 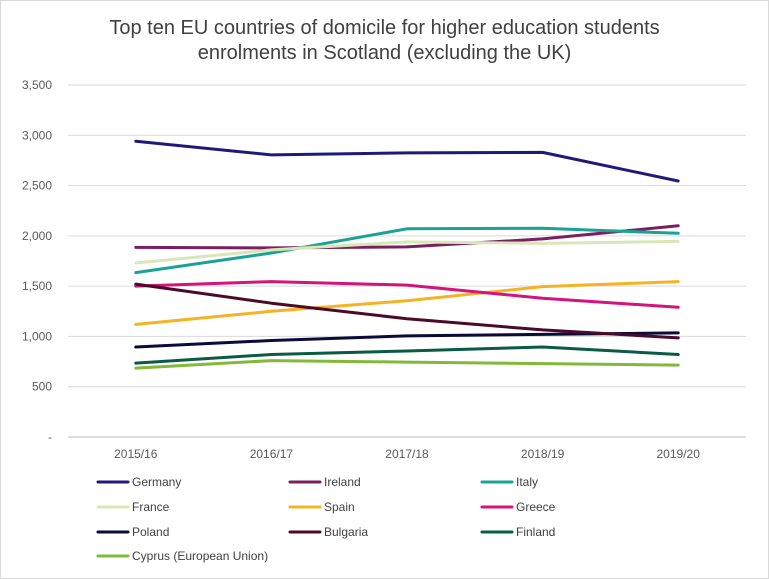 I want to click on series-line-spain, so click(x=407, y=303).